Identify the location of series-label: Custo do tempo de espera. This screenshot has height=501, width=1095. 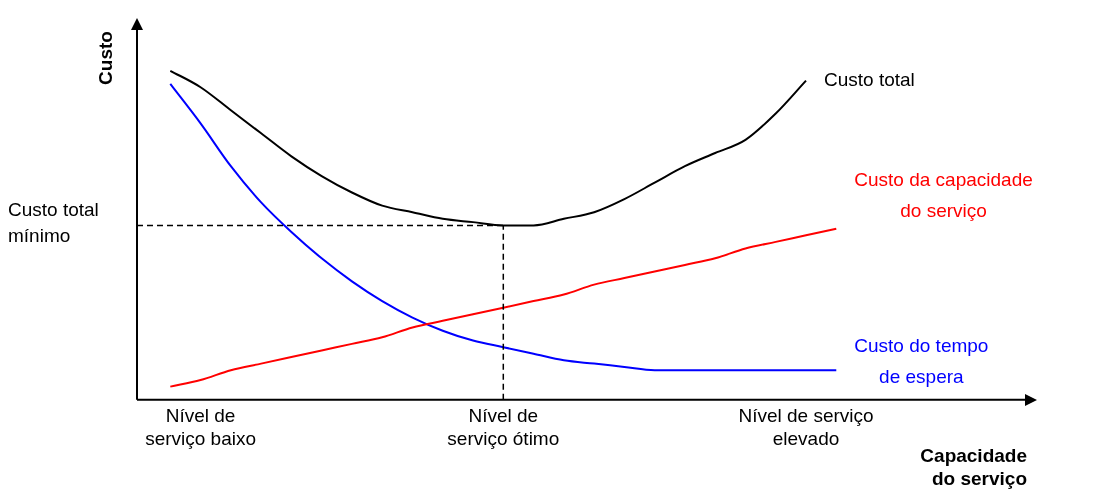
(921, 360).